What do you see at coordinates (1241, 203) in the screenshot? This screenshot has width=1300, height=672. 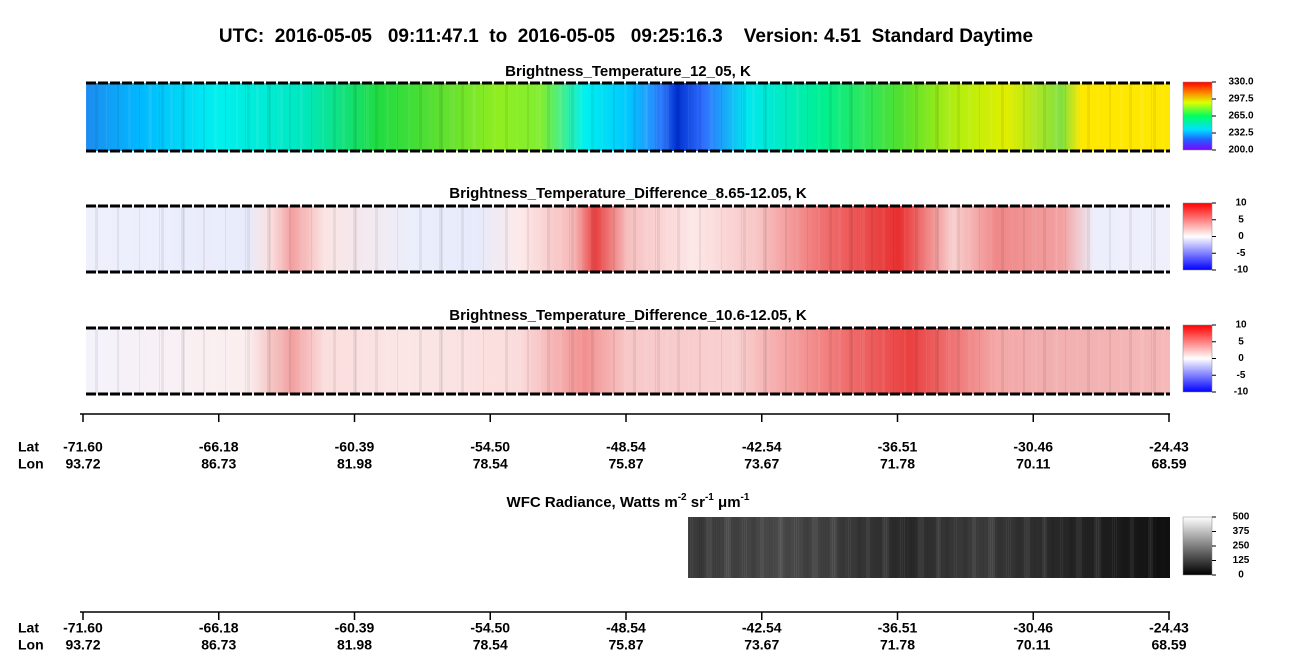 I see `colorbar-tick-label: 10` at bounding box center [1241, 203].